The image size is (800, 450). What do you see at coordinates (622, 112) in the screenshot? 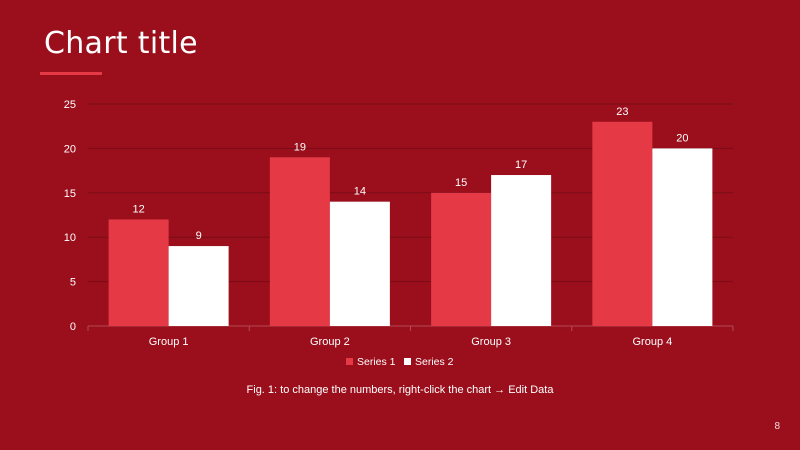
I see `data-label: 23` at bounding box center [622, 112].